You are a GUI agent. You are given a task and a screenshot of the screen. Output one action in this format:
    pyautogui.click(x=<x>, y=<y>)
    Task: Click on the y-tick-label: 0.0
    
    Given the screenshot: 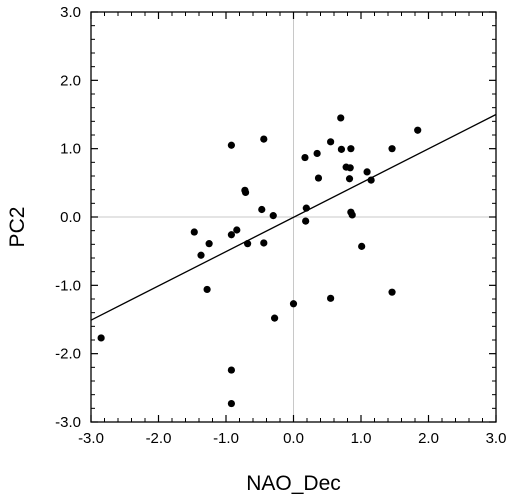 What is the action you would take?
    pyautogui.click(x=70, y=217)
    